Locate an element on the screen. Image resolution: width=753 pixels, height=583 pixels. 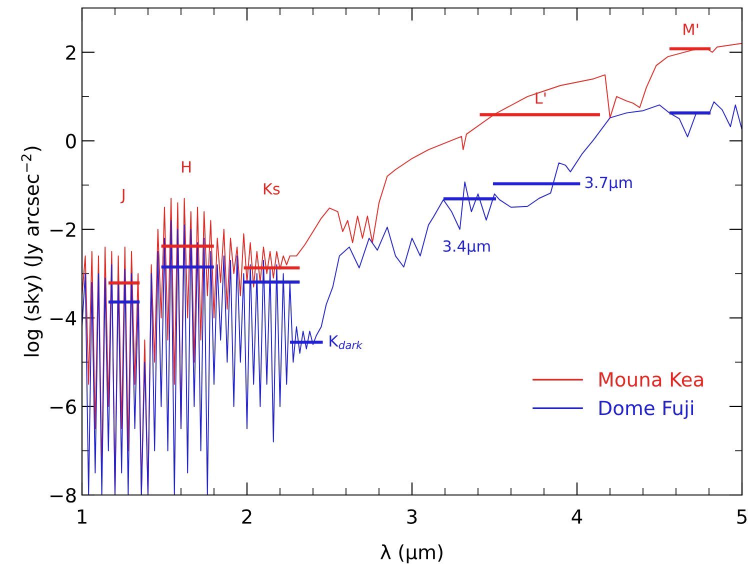
y-tick-label: −8 is located at coordinates (63, 495).